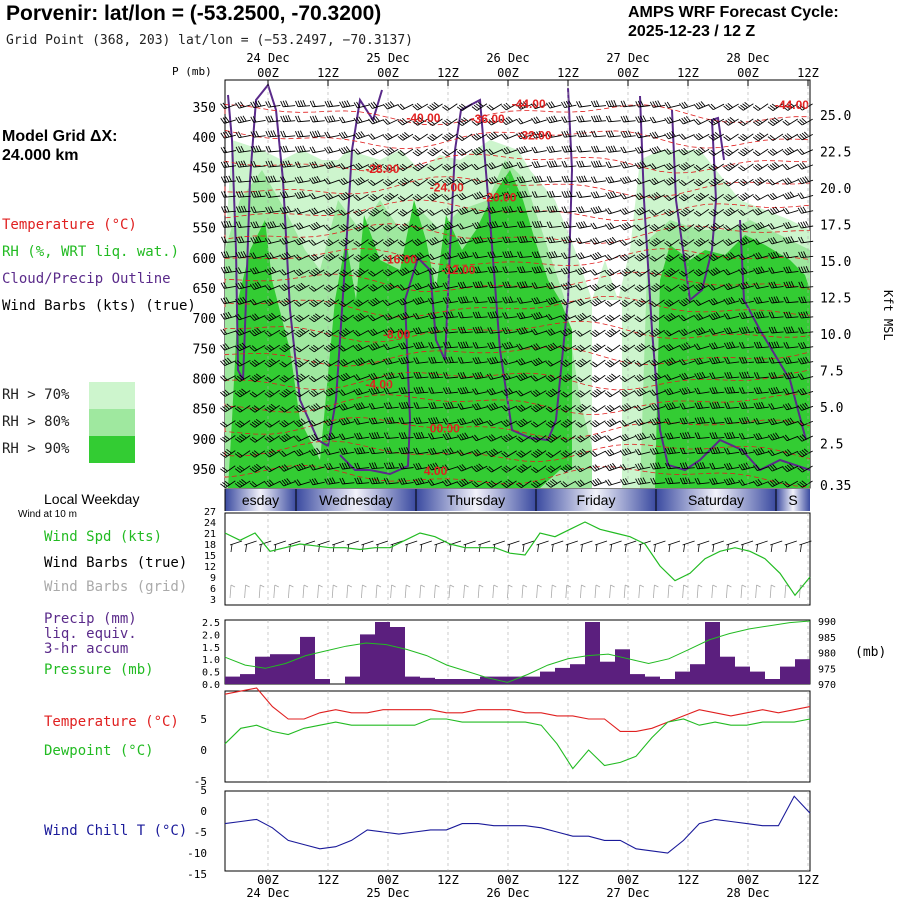  Describe the element at coordinates (204, 199) in the screenshot. I see `pressure-tick-label: 500` at that location.